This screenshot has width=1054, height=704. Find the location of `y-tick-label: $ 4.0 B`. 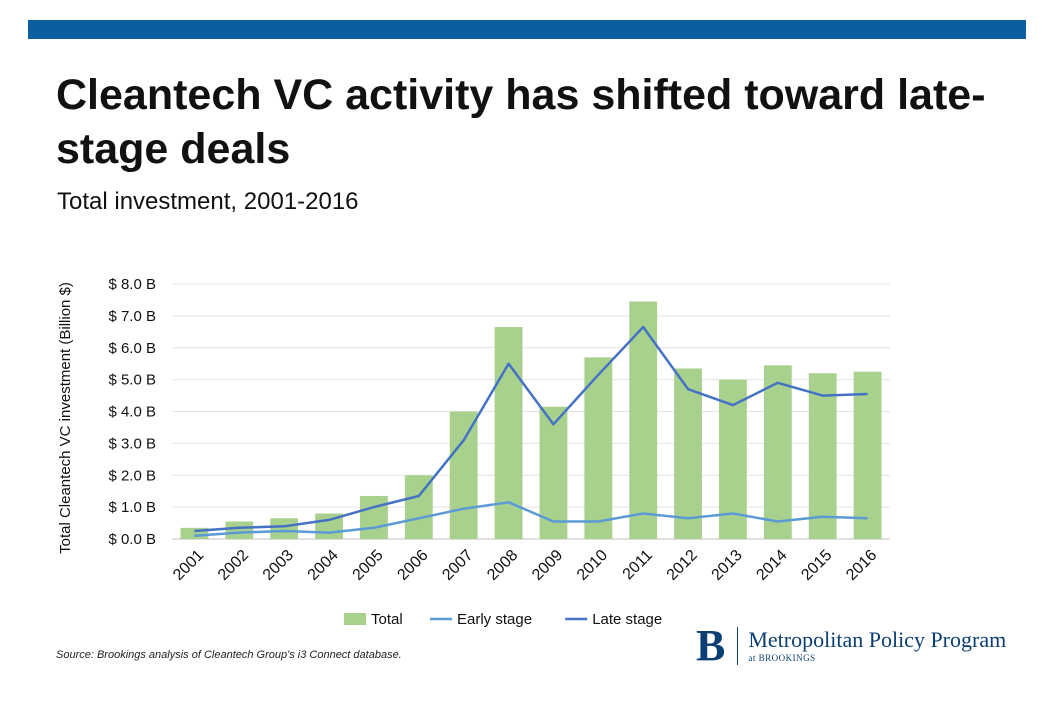

y-tick-label: $ 4.0 B is located at coordinates (132, 412).